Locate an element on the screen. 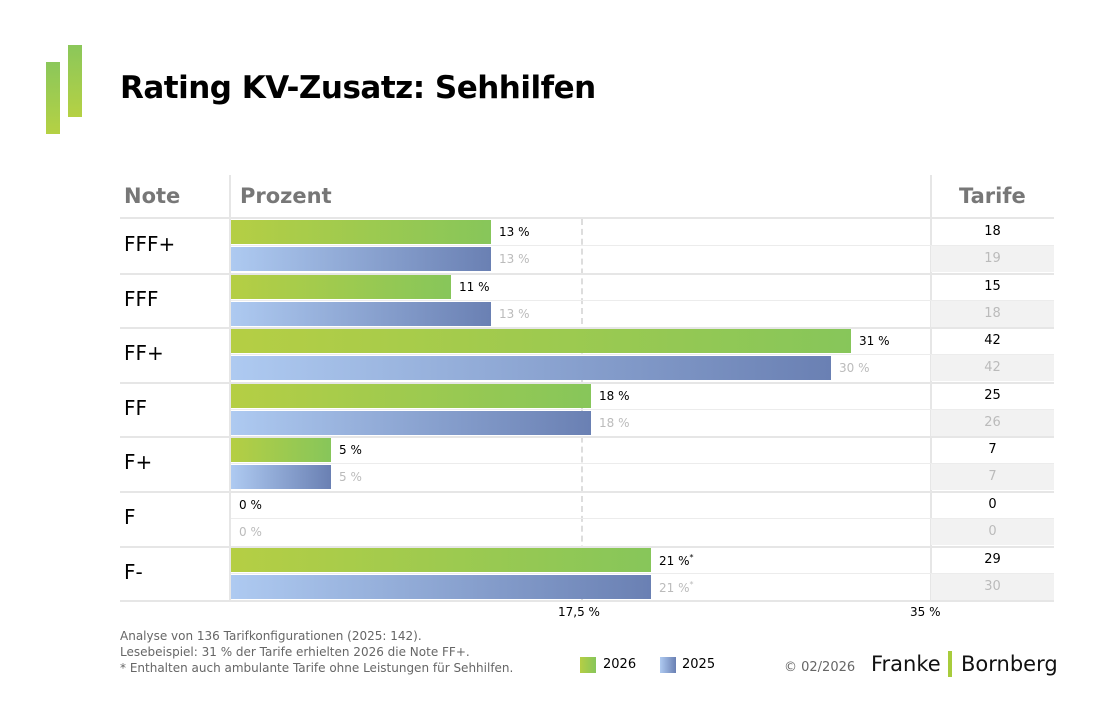  tarife-2025: 18 is located at coordinates (992, 313).